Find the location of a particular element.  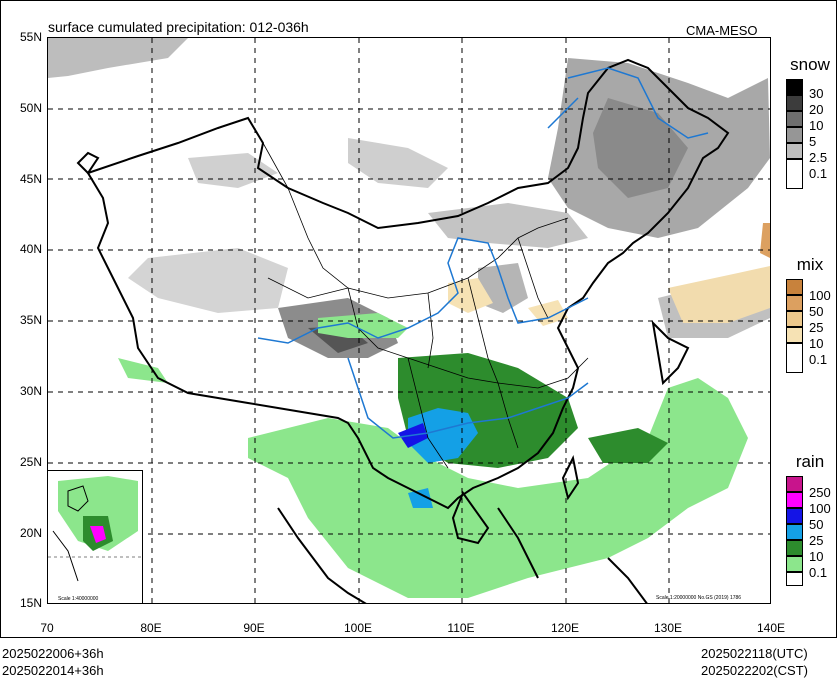

map-scale-label: Scale 1:20000000 No.GS (2019) 1786 is located at coordinates (699, 598).